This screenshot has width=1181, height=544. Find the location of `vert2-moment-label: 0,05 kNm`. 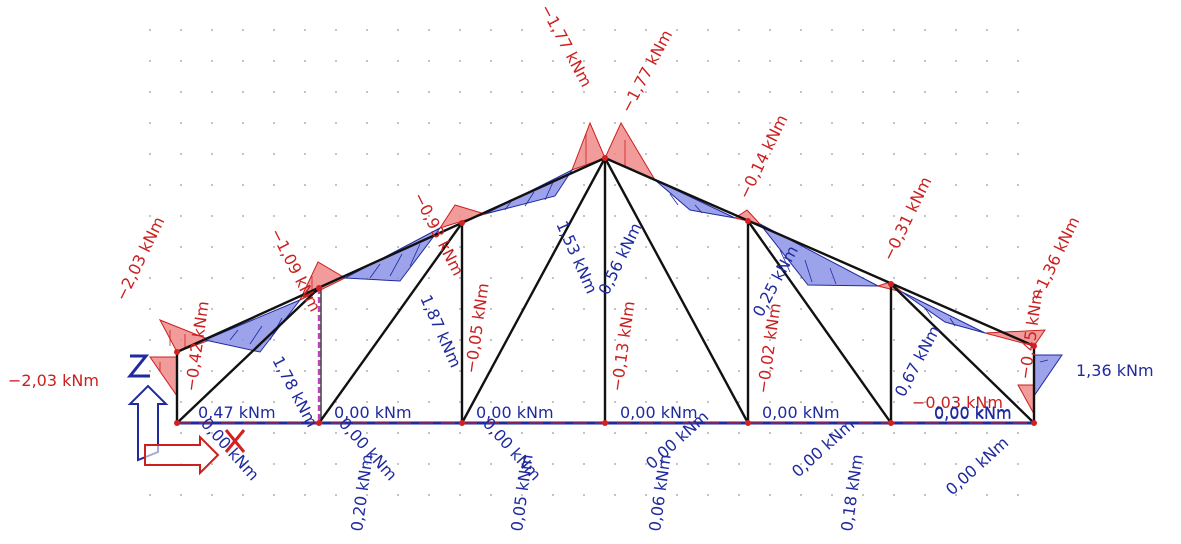

vert2-moment-label: 0,05 kNm is located at coordinates (522, 492).